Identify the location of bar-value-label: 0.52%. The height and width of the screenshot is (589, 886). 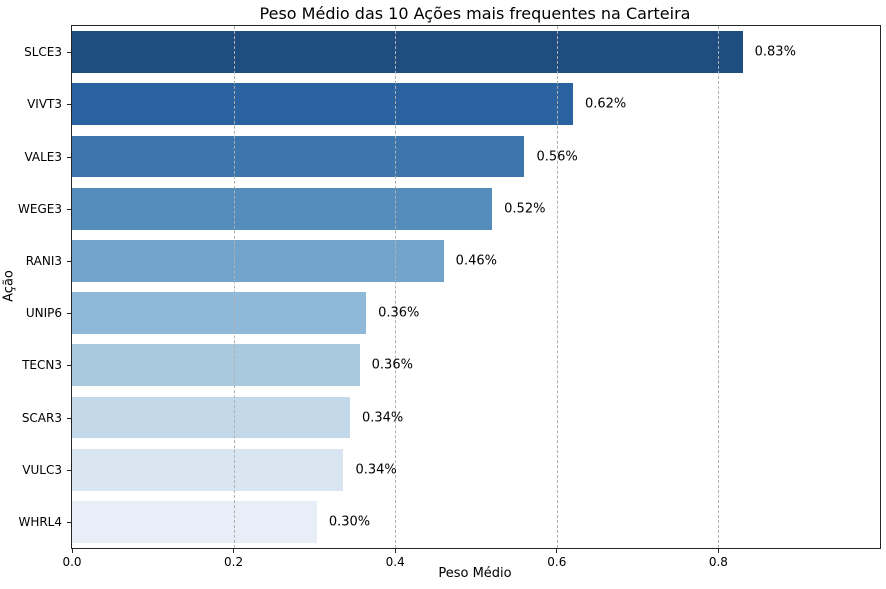
(525, 209).